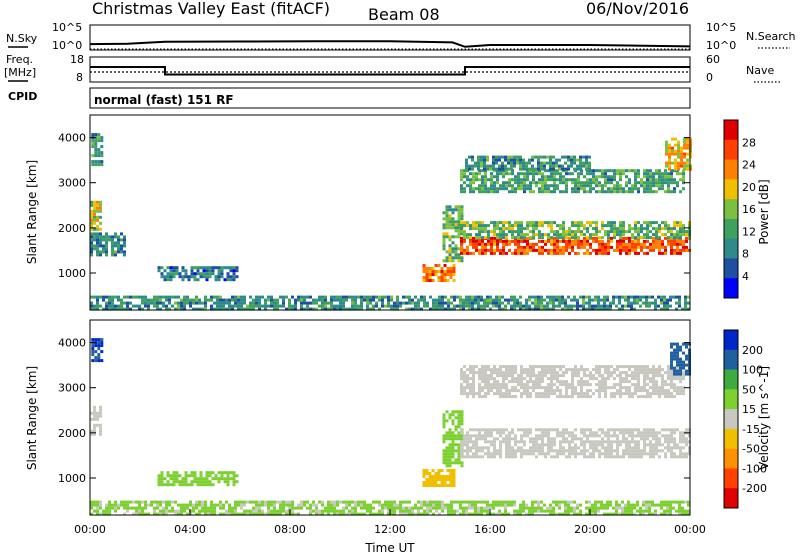  What do you see at coordinates (390, 98) in the screenshot?
I see `cpid-panel: normal (fast) 151 RF` at bounding box center [390, 98].